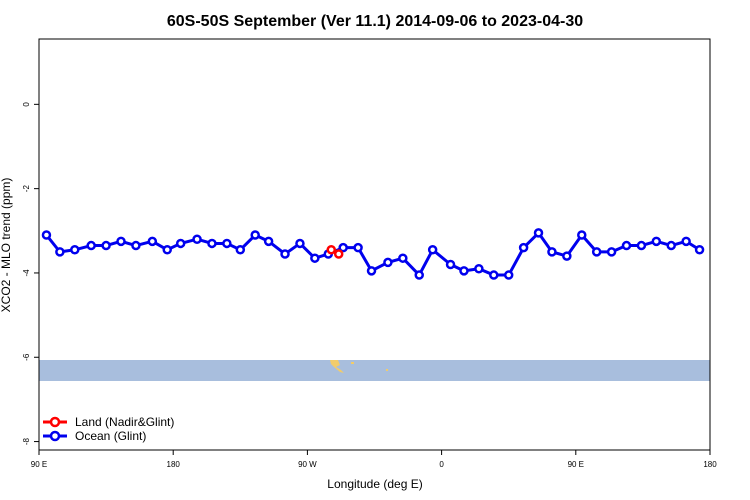 Image resolution: width=750 pixels, height=500 pixels. I want to click on legend: Land (Nadir&Glint)Ocean (Glint), so click(108, 429).